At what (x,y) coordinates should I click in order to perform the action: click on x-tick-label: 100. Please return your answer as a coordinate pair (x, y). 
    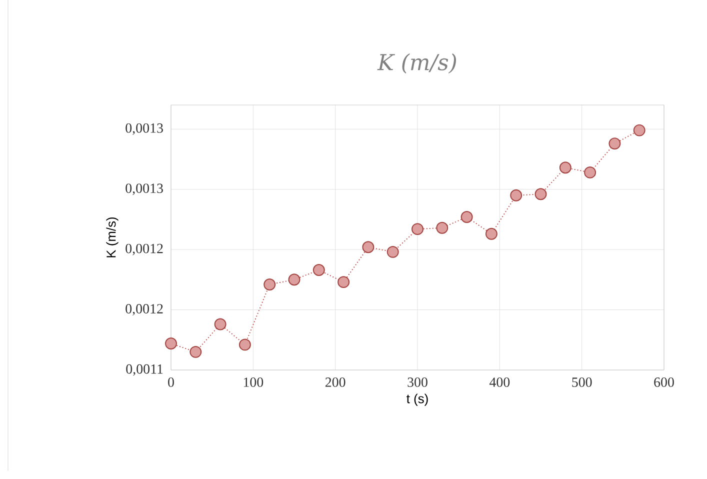
    Looking at the image, I should click on (254, 382).